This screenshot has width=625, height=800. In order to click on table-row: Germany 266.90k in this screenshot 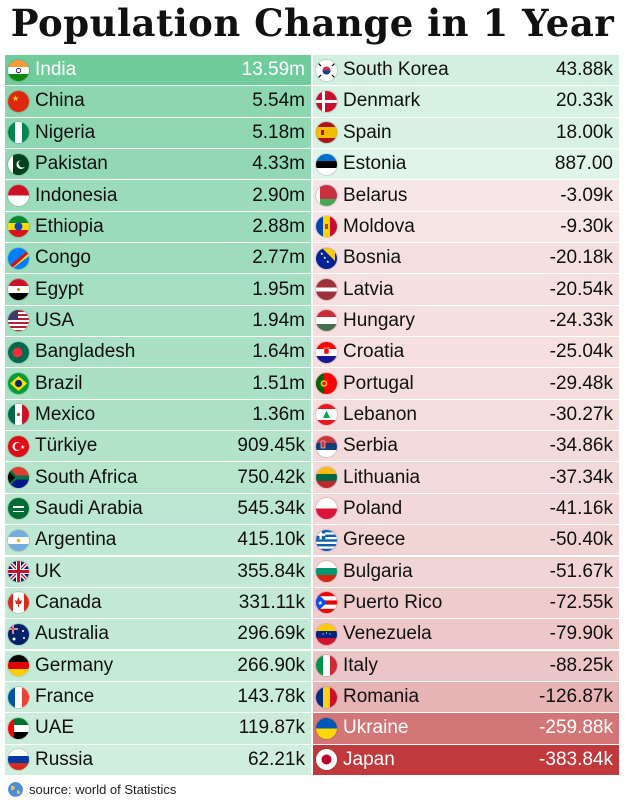, I will do `click(158, 665)`.